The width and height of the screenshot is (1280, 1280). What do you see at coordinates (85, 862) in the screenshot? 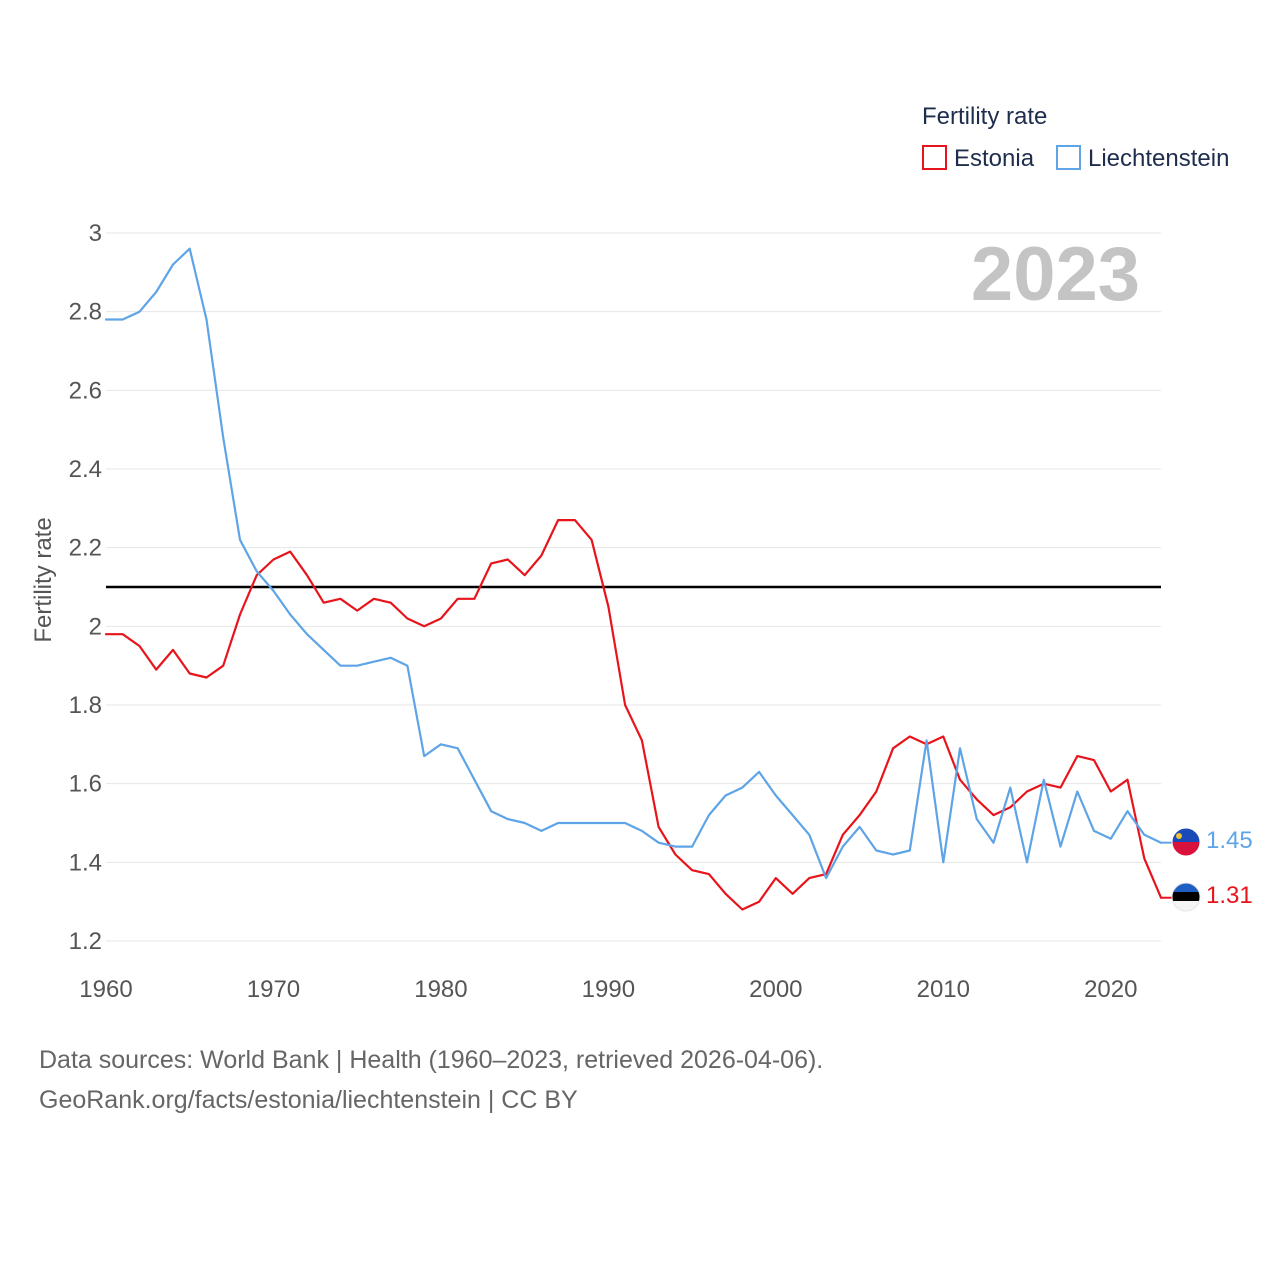
I see `y-tick-label: 1.4` at bounding box center [85, 862].